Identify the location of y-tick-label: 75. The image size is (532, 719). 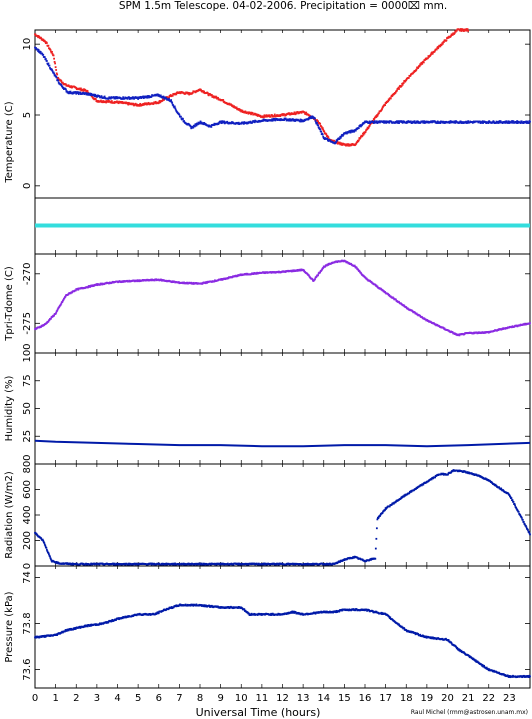
(27, 380).